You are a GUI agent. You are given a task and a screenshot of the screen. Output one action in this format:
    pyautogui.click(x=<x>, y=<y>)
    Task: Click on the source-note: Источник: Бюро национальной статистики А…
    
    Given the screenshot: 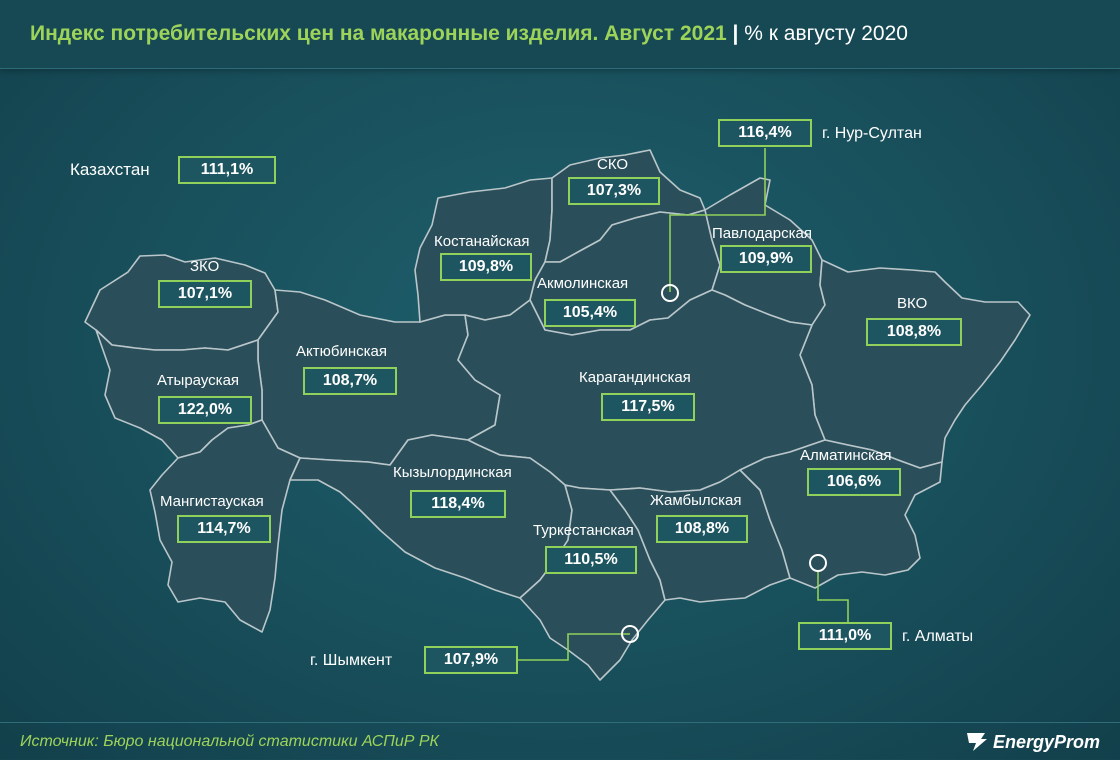 What is the action you would take?
    pyautogui.click(x=229, y=741)
    